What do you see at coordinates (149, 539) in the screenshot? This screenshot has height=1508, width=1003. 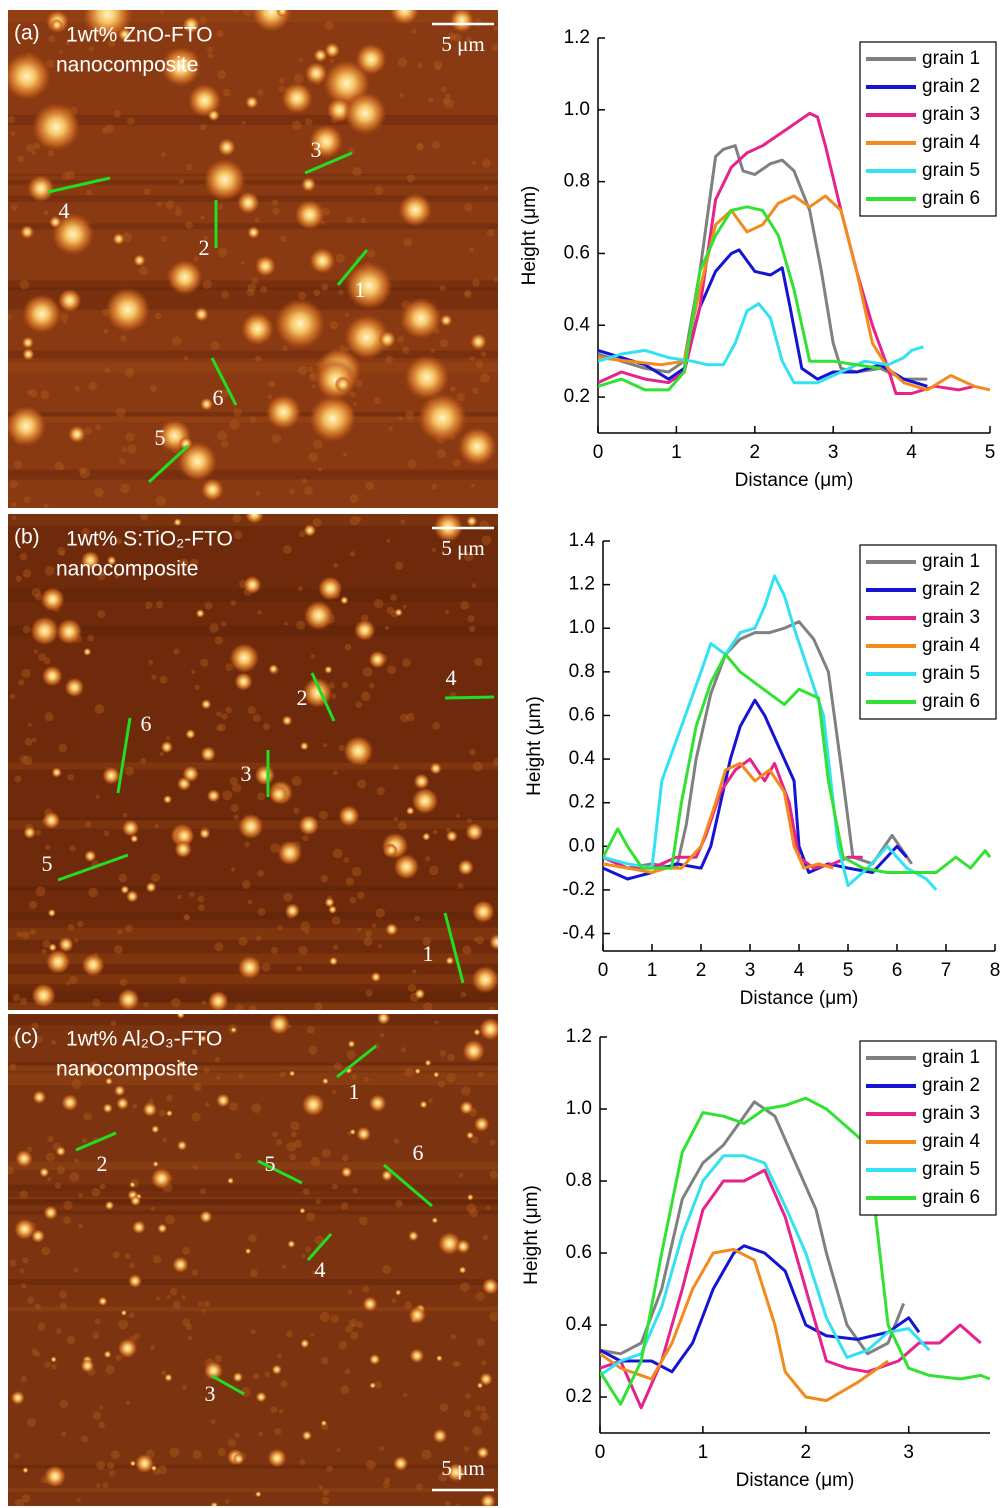 I see `image-title: 1wt% S:TiO₂-FTO` at bounding box center [149, 539].